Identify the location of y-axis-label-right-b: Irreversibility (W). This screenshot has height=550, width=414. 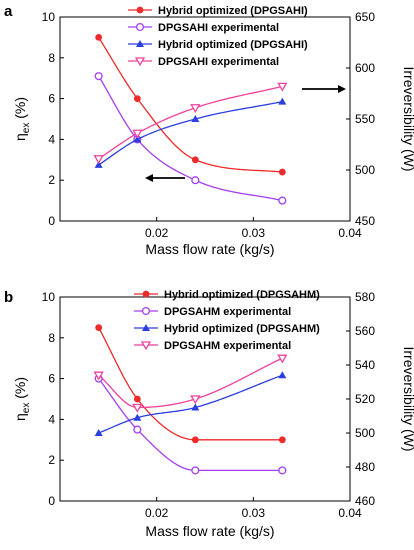
(407, 399).